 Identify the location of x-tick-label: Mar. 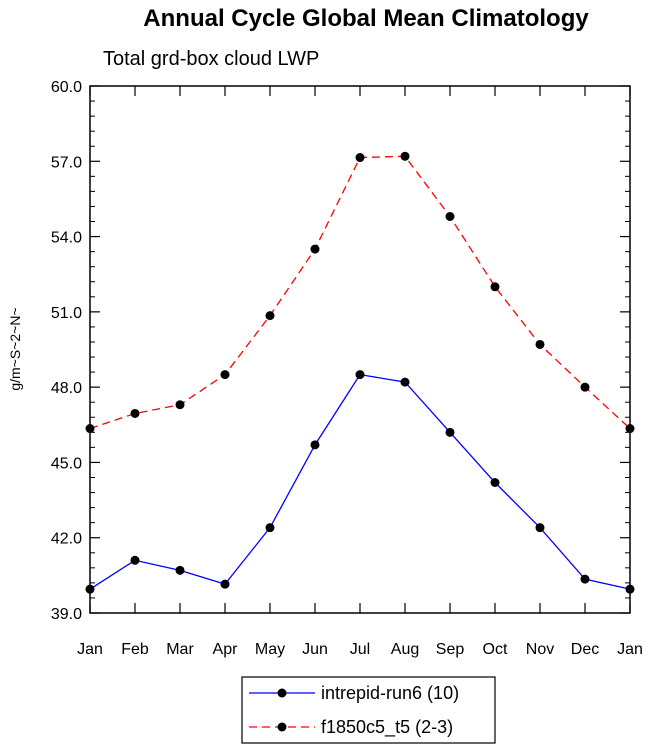
(180, 649).